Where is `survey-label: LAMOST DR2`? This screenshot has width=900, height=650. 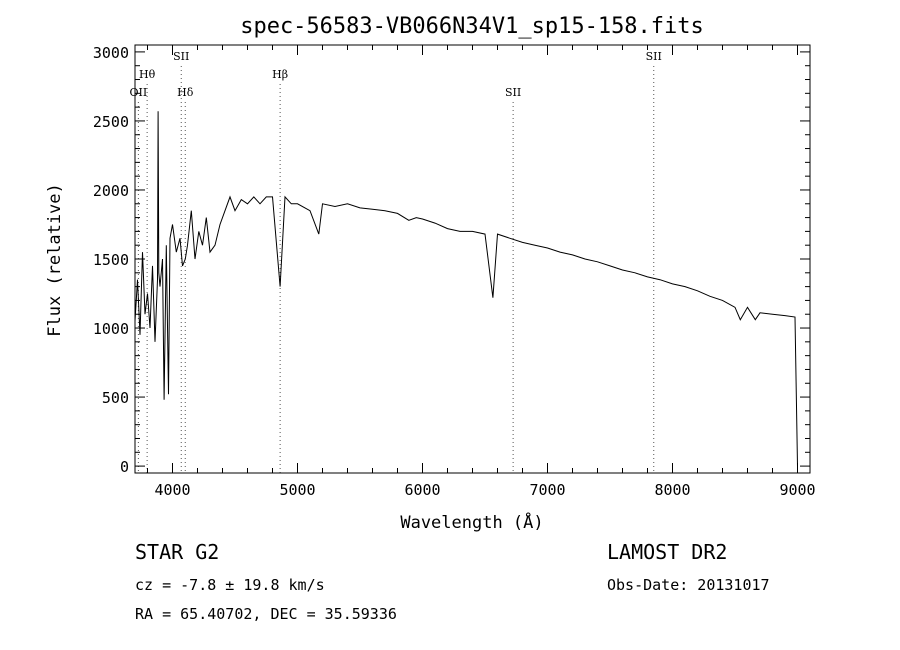
survey-label: LAMOST DR2 is located at coordinates (667, 552).